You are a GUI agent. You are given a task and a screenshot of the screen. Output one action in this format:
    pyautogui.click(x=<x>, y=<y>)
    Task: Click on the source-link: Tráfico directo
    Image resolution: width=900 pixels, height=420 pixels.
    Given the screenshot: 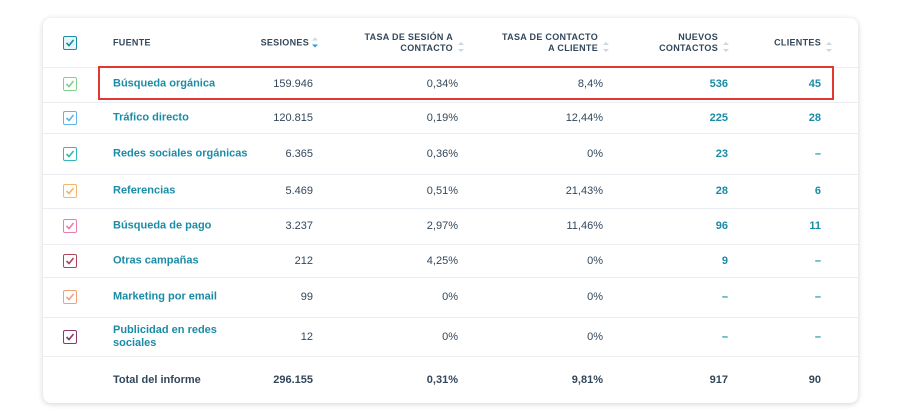 What is the action you would take?
    pyautogui.click(x=151, y=117)
    